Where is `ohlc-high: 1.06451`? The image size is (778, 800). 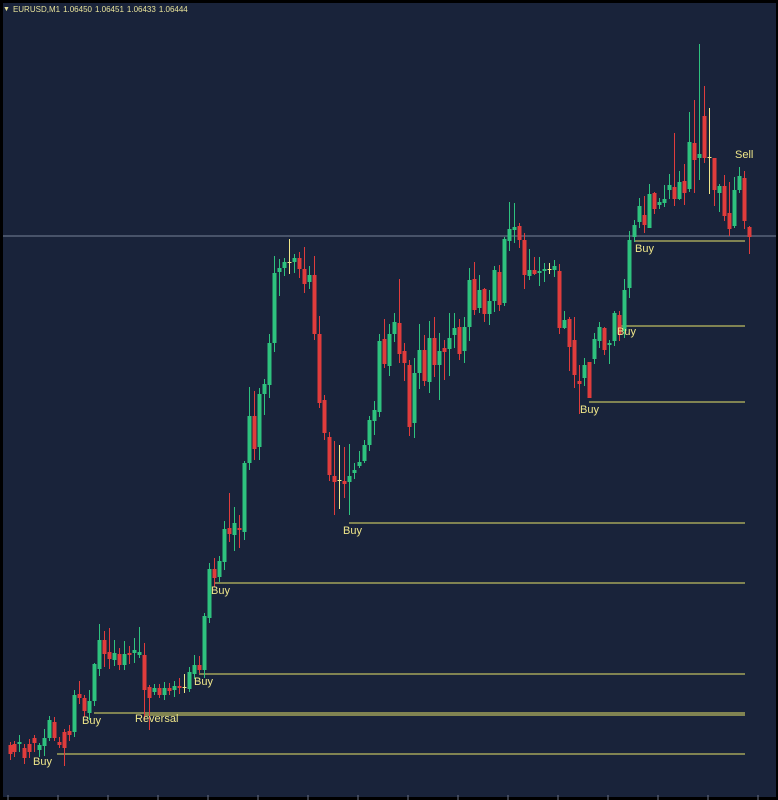
ohlc-high: 1.06451 is located at coordinates (109, 9).